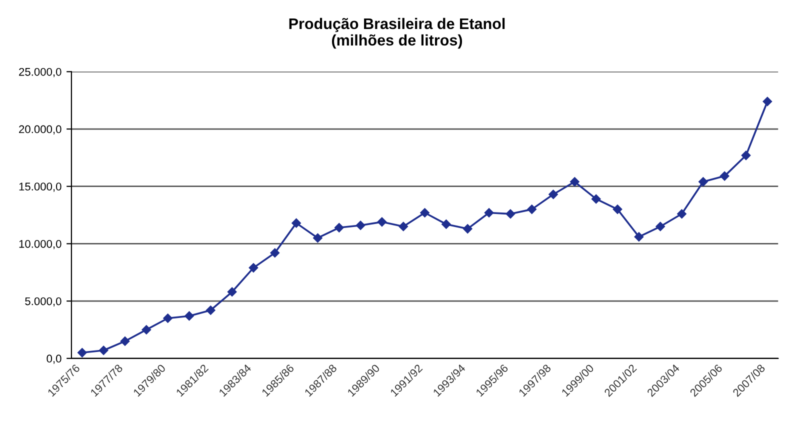 Image resolution: width=794 pixels, height=448 pixels. I want to click on y-tick-label: 5.000,0, so click(43, 302).